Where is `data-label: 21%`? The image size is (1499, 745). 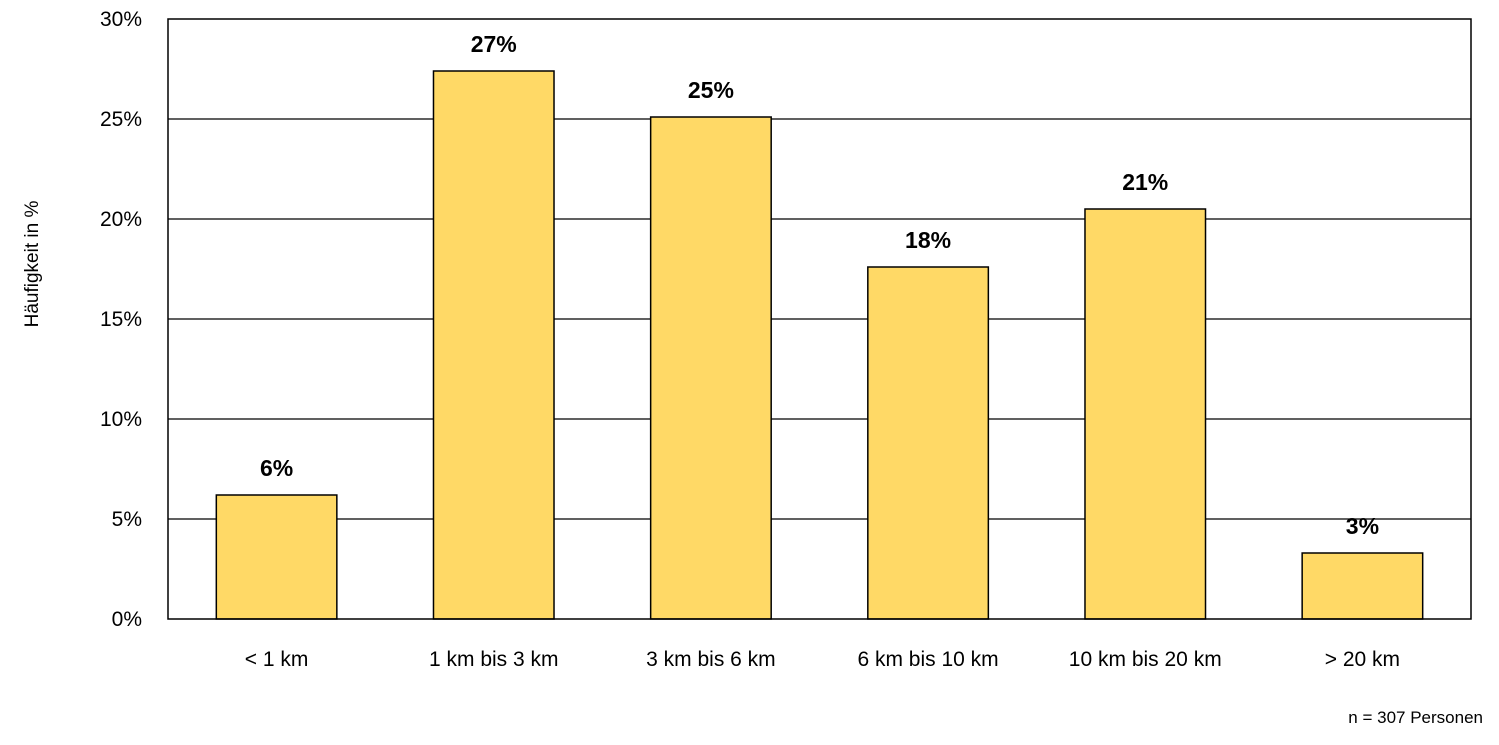 data-label: 21% is located at coordinates (1145, 182).